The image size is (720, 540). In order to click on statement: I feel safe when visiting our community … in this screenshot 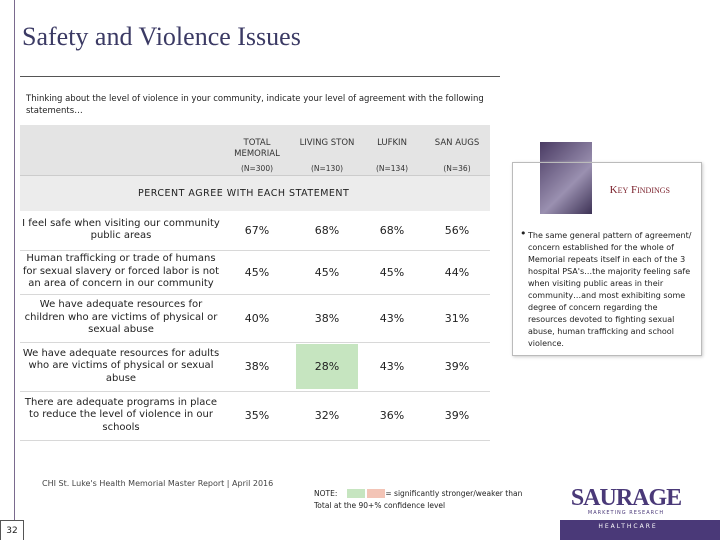, I will do `click(121, 229)`.